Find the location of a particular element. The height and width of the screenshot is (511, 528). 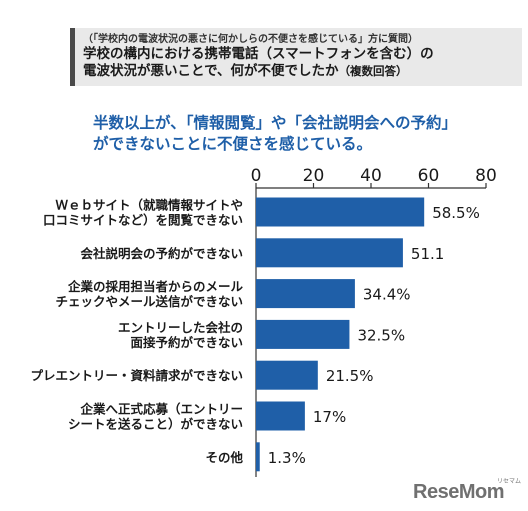

category-label: プレエントリー・資料請求ができない is located at coordinates (136, 375).